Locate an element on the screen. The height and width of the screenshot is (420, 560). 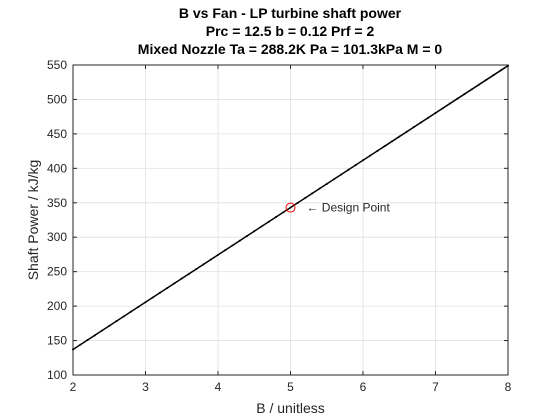
y-tick-label: 150 is located at coordinates (57, 341).